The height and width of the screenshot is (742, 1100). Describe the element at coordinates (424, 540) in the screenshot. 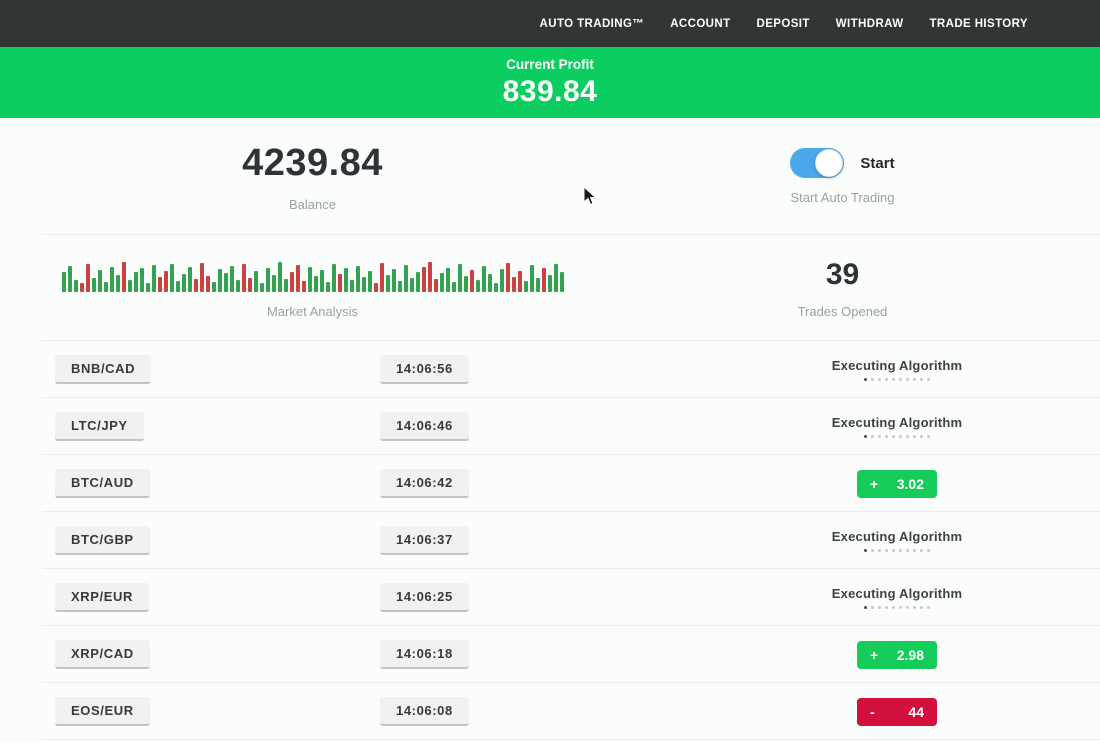

I see `time-chip: 14:06:37` at that location.